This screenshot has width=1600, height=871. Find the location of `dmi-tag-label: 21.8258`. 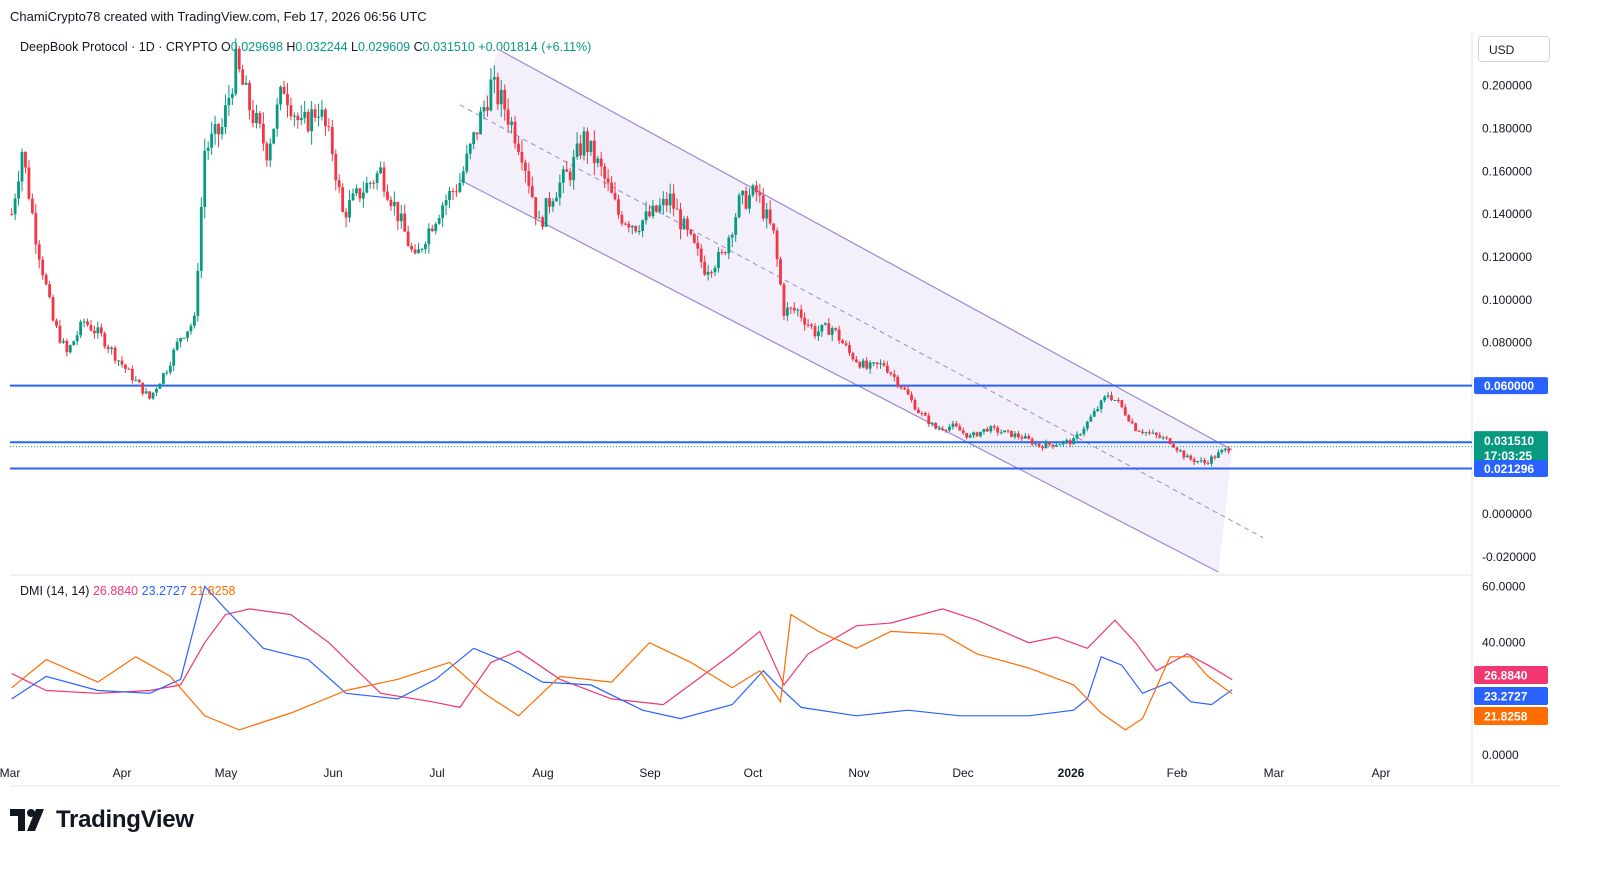

dmi-tag-label: 21.8258 is located at coordinates (1506, 717).